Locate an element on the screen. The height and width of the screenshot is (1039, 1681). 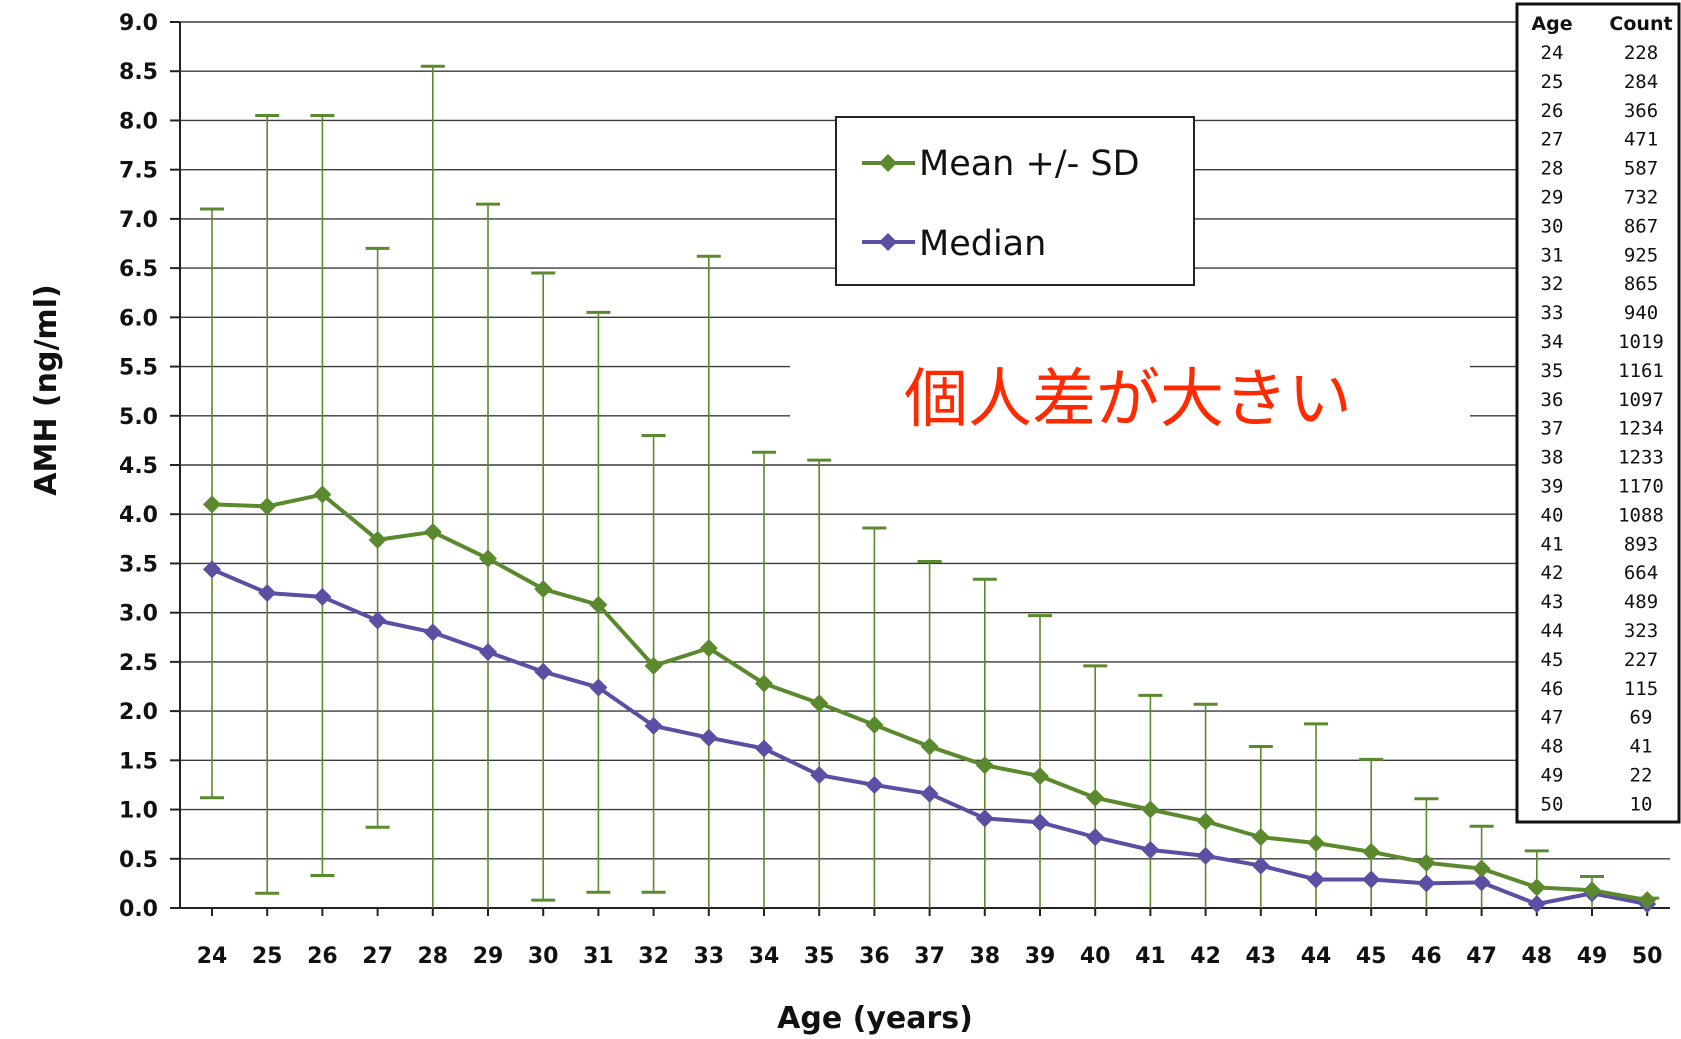
count-table-age: 29 is located at coordinates (1552, 198).